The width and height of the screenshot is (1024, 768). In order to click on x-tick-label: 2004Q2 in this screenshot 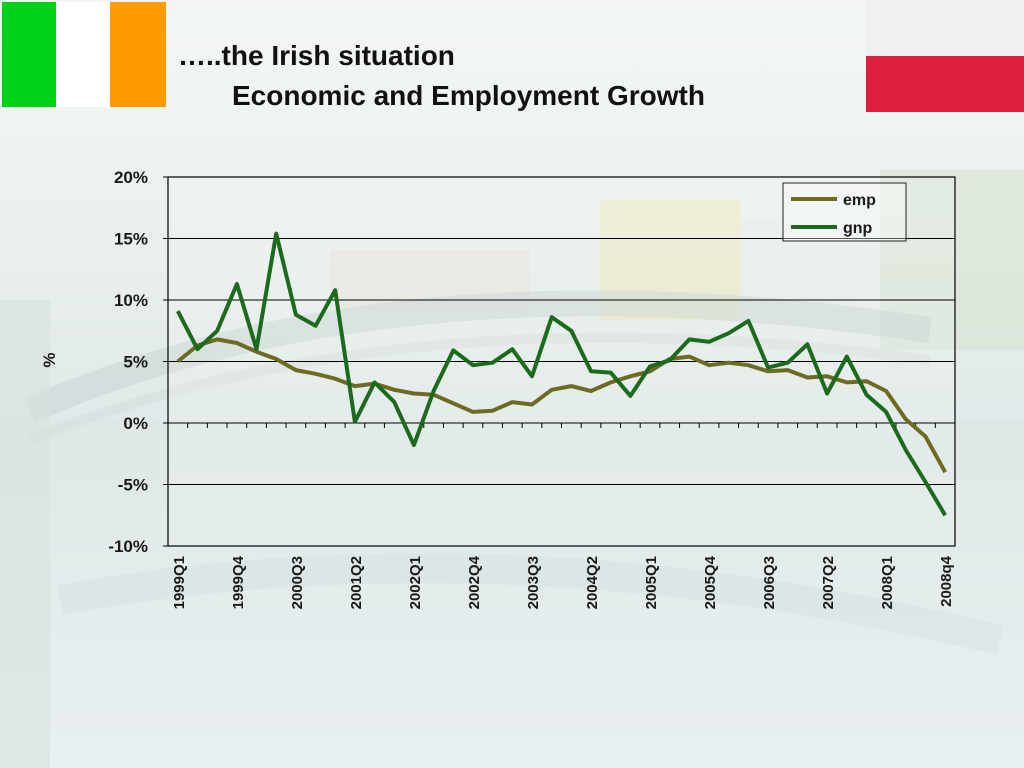, I will do `click(592, 582)`.